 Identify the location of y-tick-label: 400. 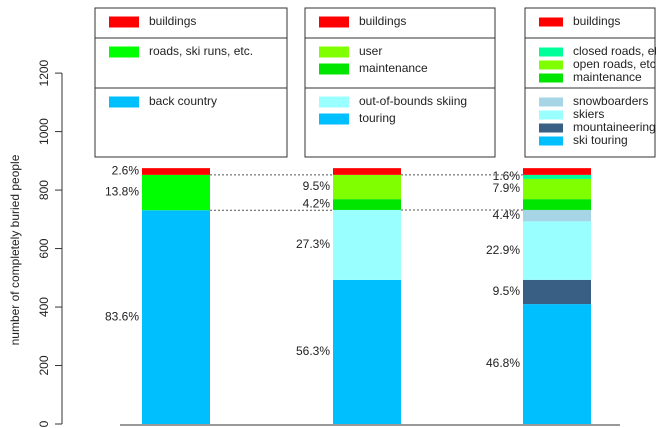
(44, 307).